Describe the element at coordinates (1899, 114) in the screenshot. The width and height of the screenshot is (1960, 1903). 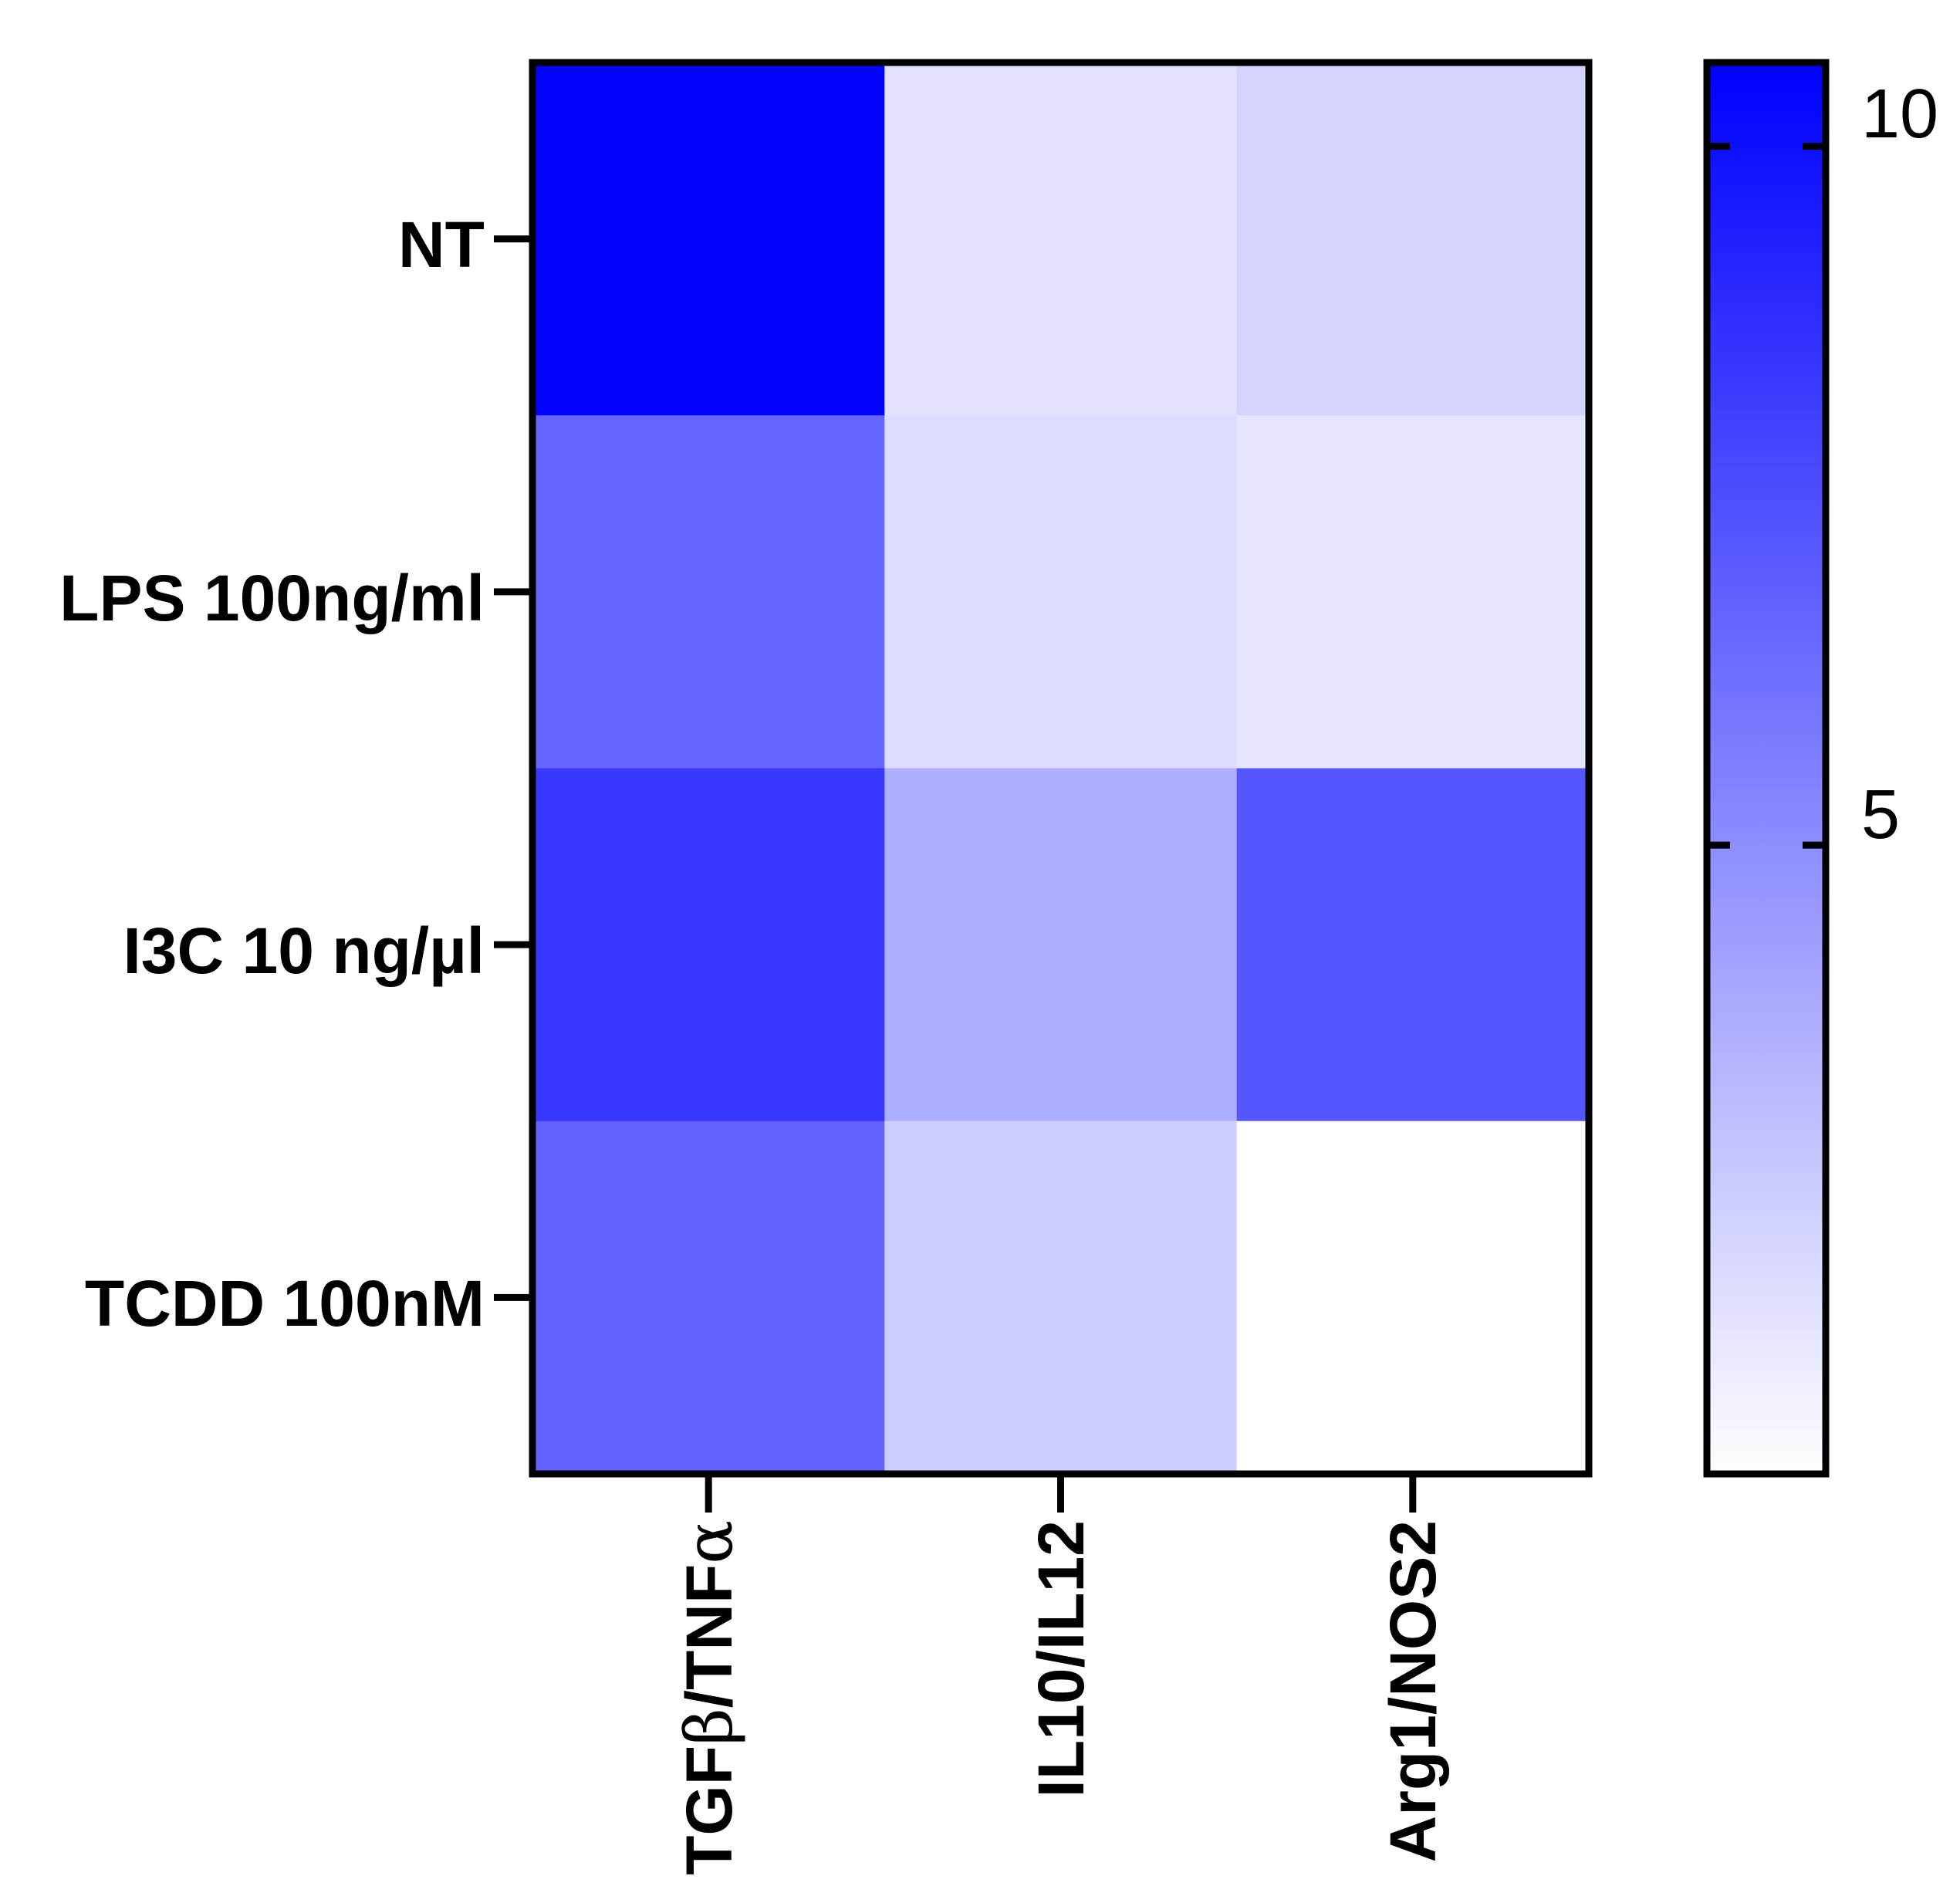
I see `colorbar-tick-label-10: 10` at that location.